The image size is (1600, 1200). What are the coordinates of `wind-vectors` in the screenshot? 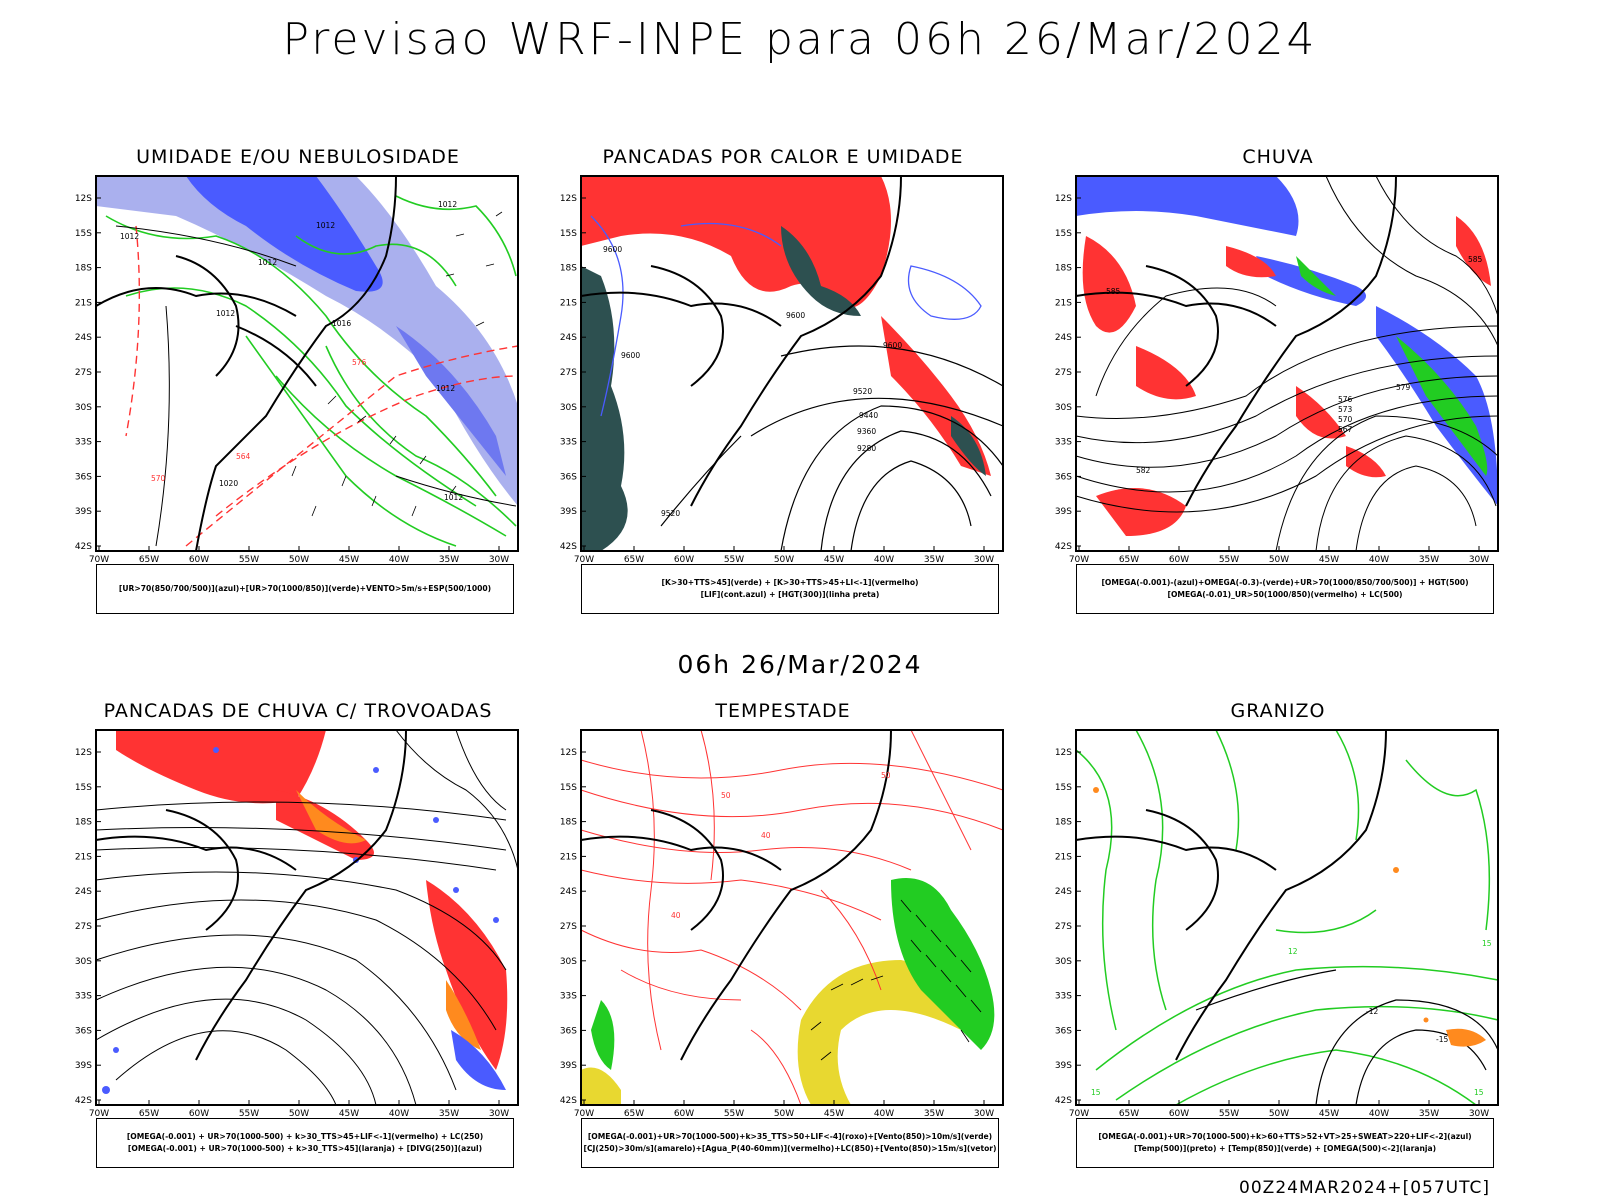 It's located at (896, 980).